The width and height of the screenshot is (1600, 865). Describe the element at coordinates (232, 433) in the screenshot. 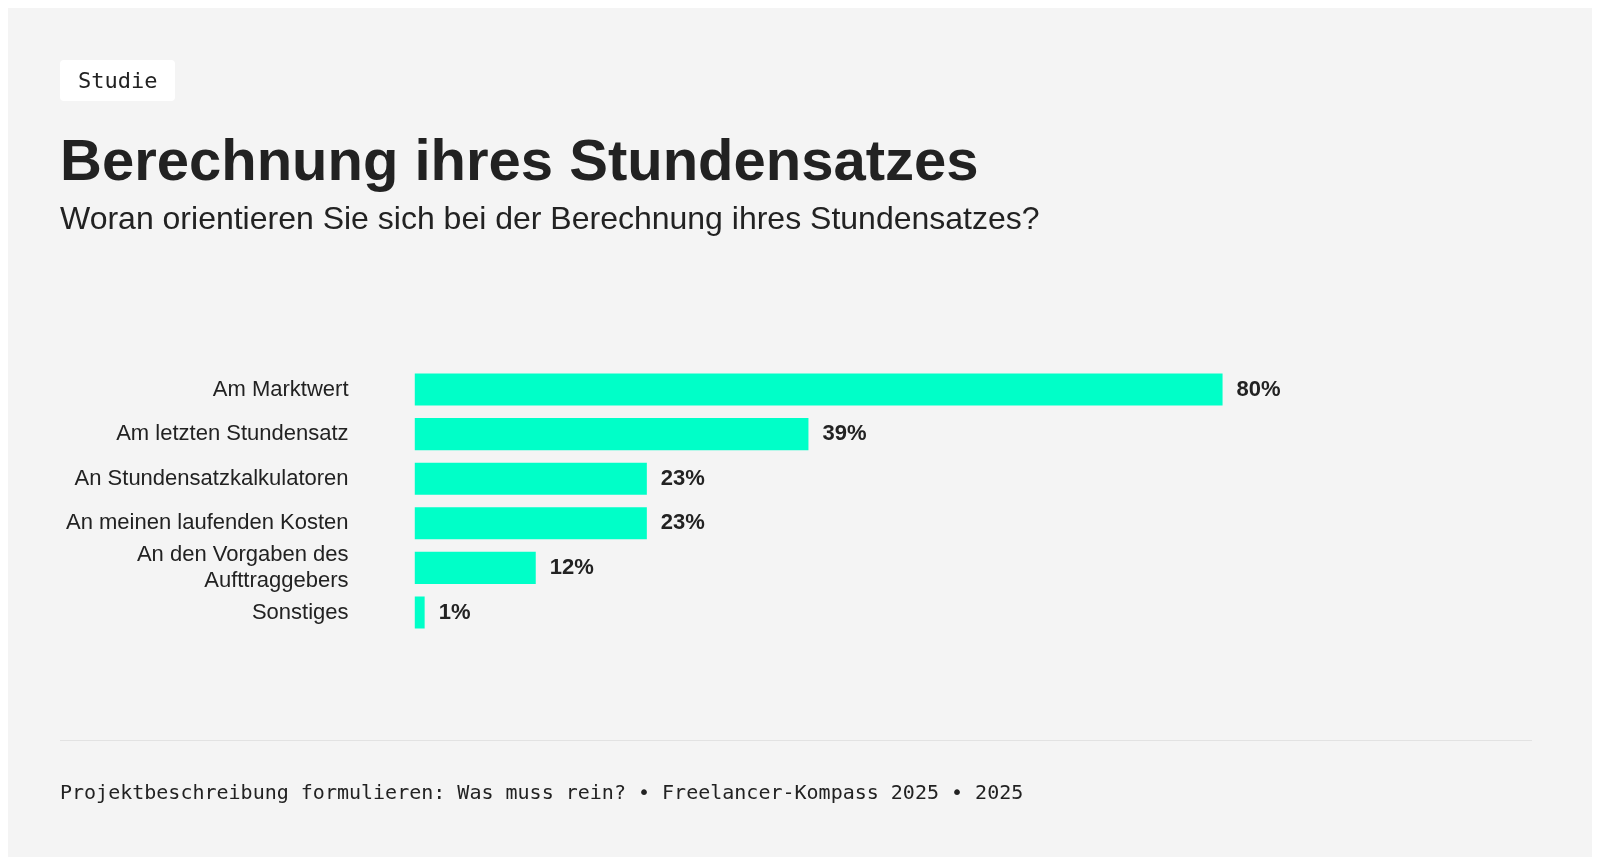

I see `y-tick-label: Am letzten Stundensatz` at that location.